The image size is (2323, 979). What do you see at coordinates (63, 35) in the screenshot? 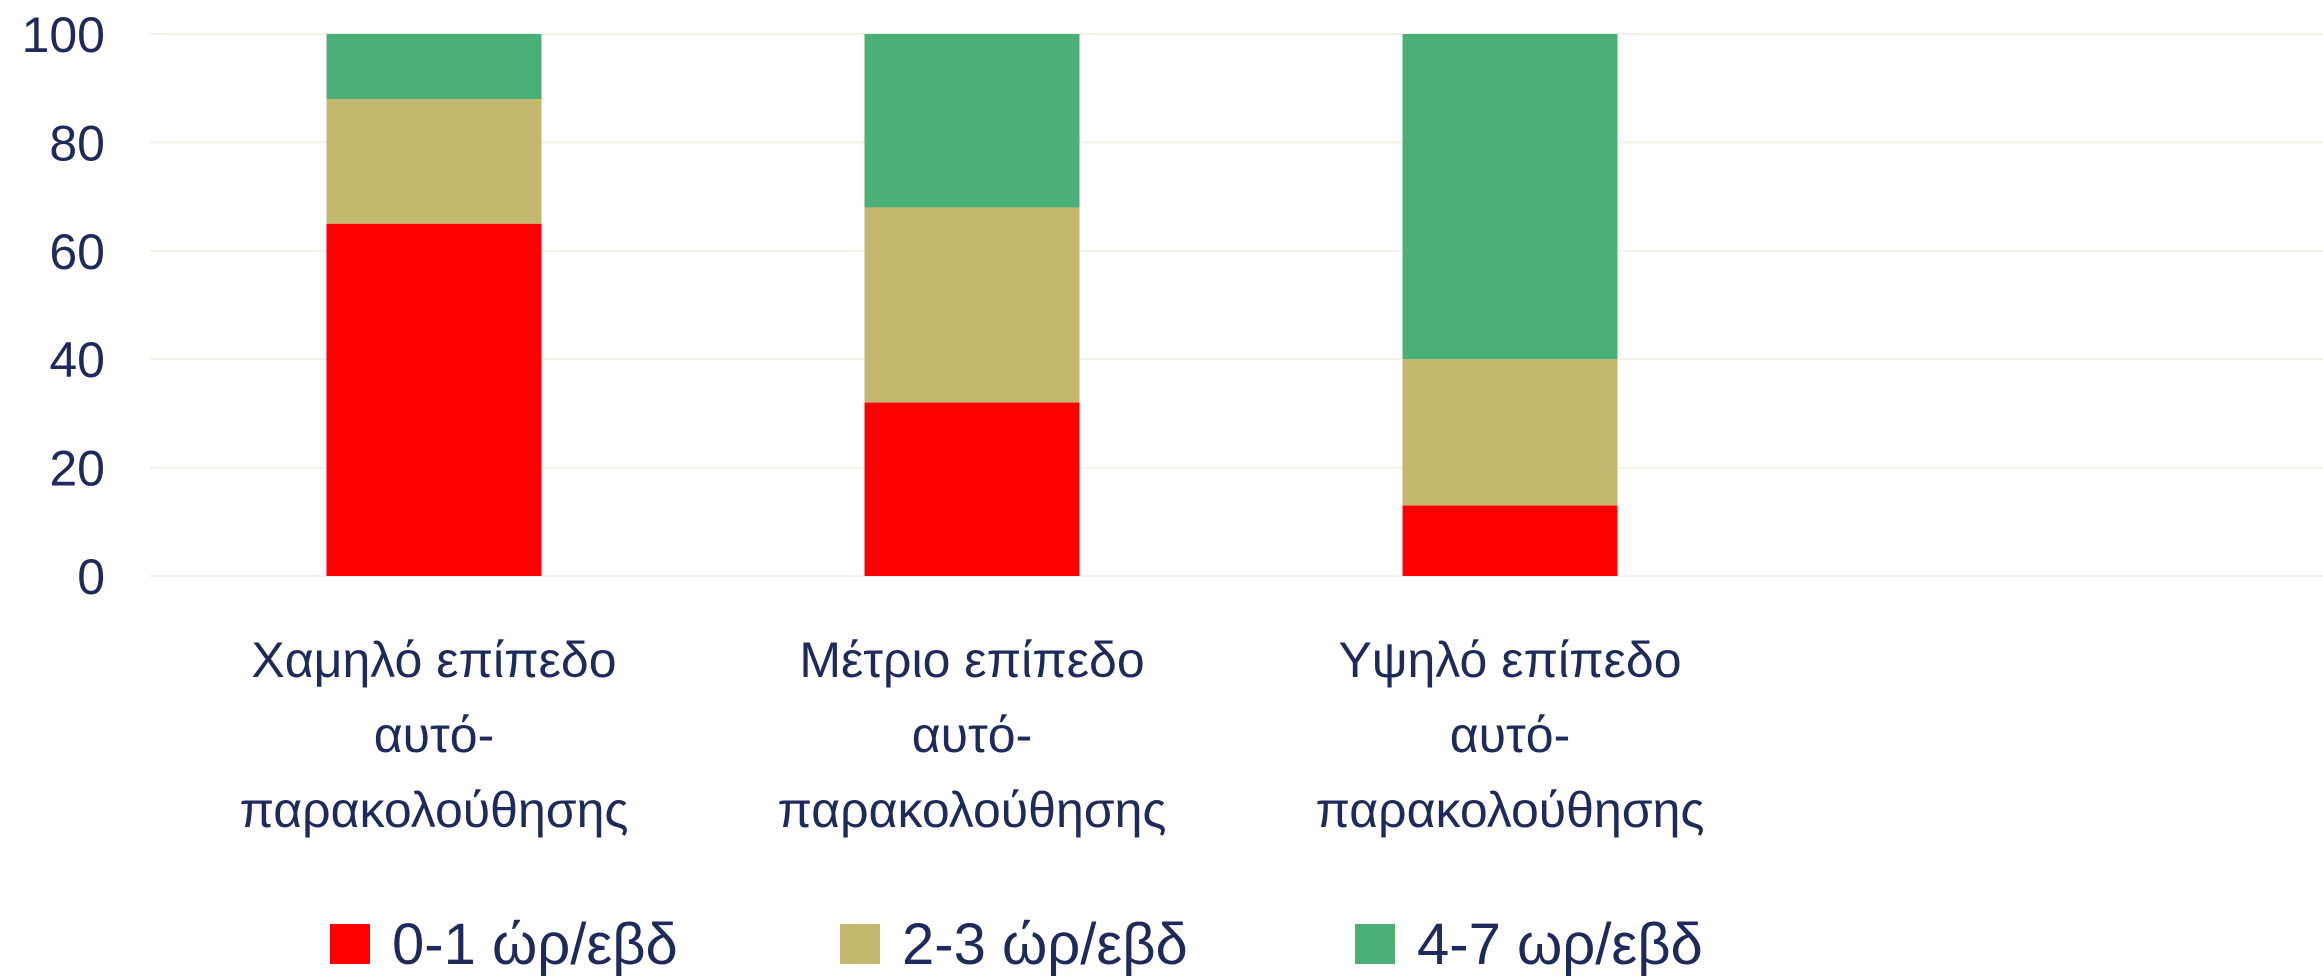
I see `y-tick-label: 100` at bounding box center [63, 35].